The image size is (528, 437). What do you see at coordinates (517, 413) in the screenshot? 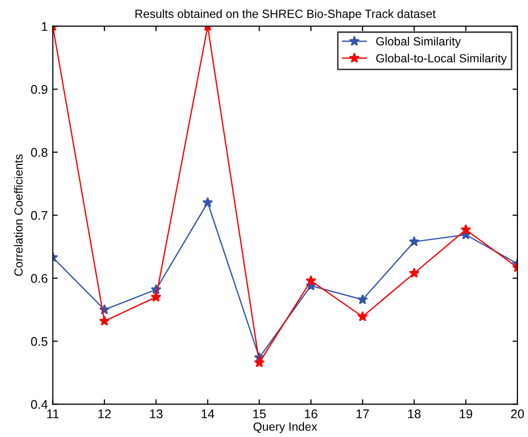
I see `x-tick-label: 20` at bounding box center [517, 413].